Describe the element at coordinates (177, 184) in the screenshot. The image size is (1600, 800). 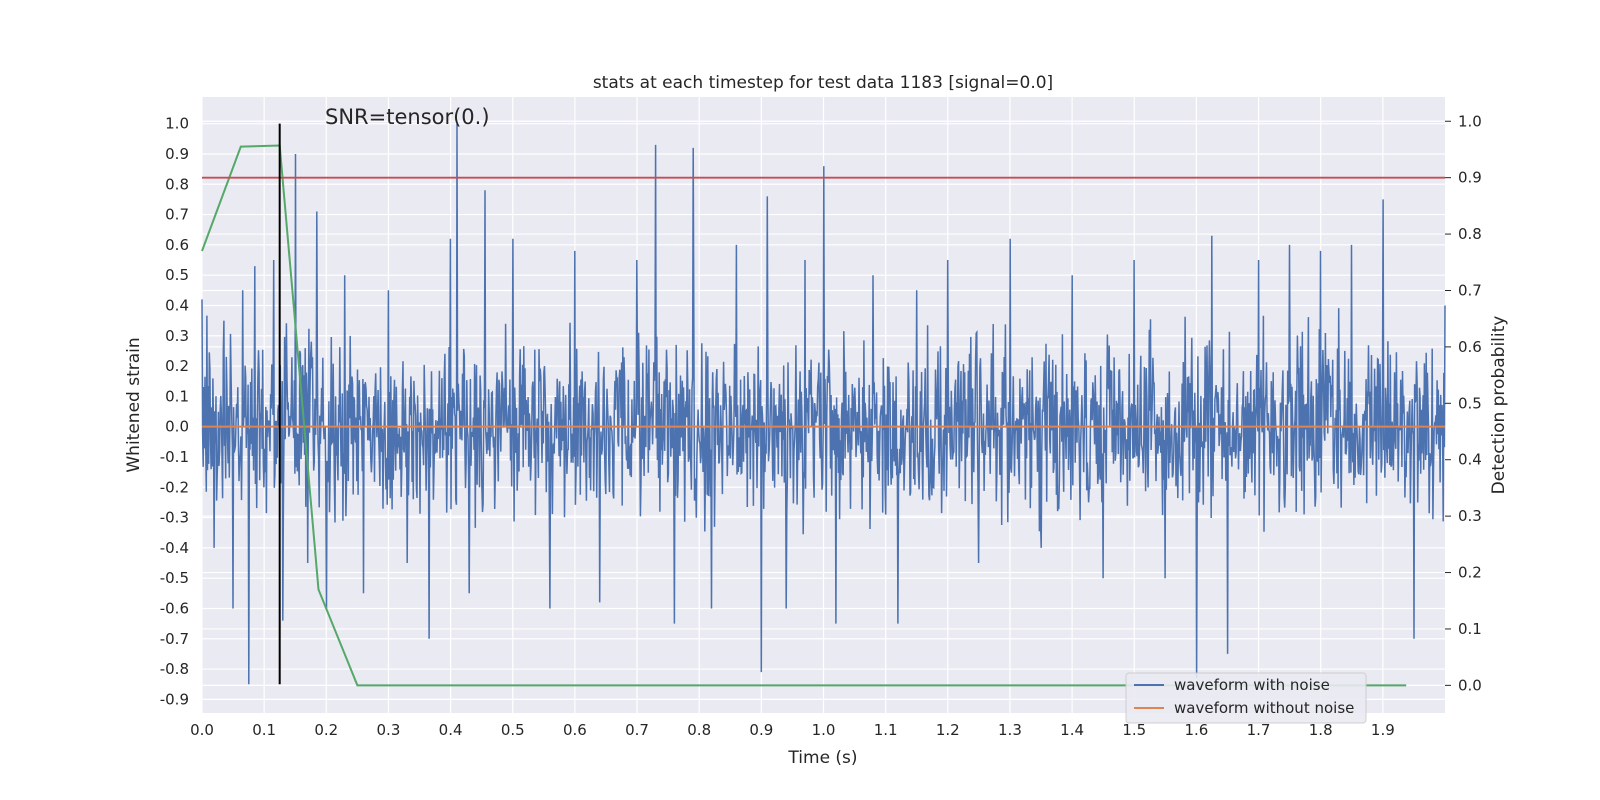
I see `y-tick-label-left: 0.8` at that location.